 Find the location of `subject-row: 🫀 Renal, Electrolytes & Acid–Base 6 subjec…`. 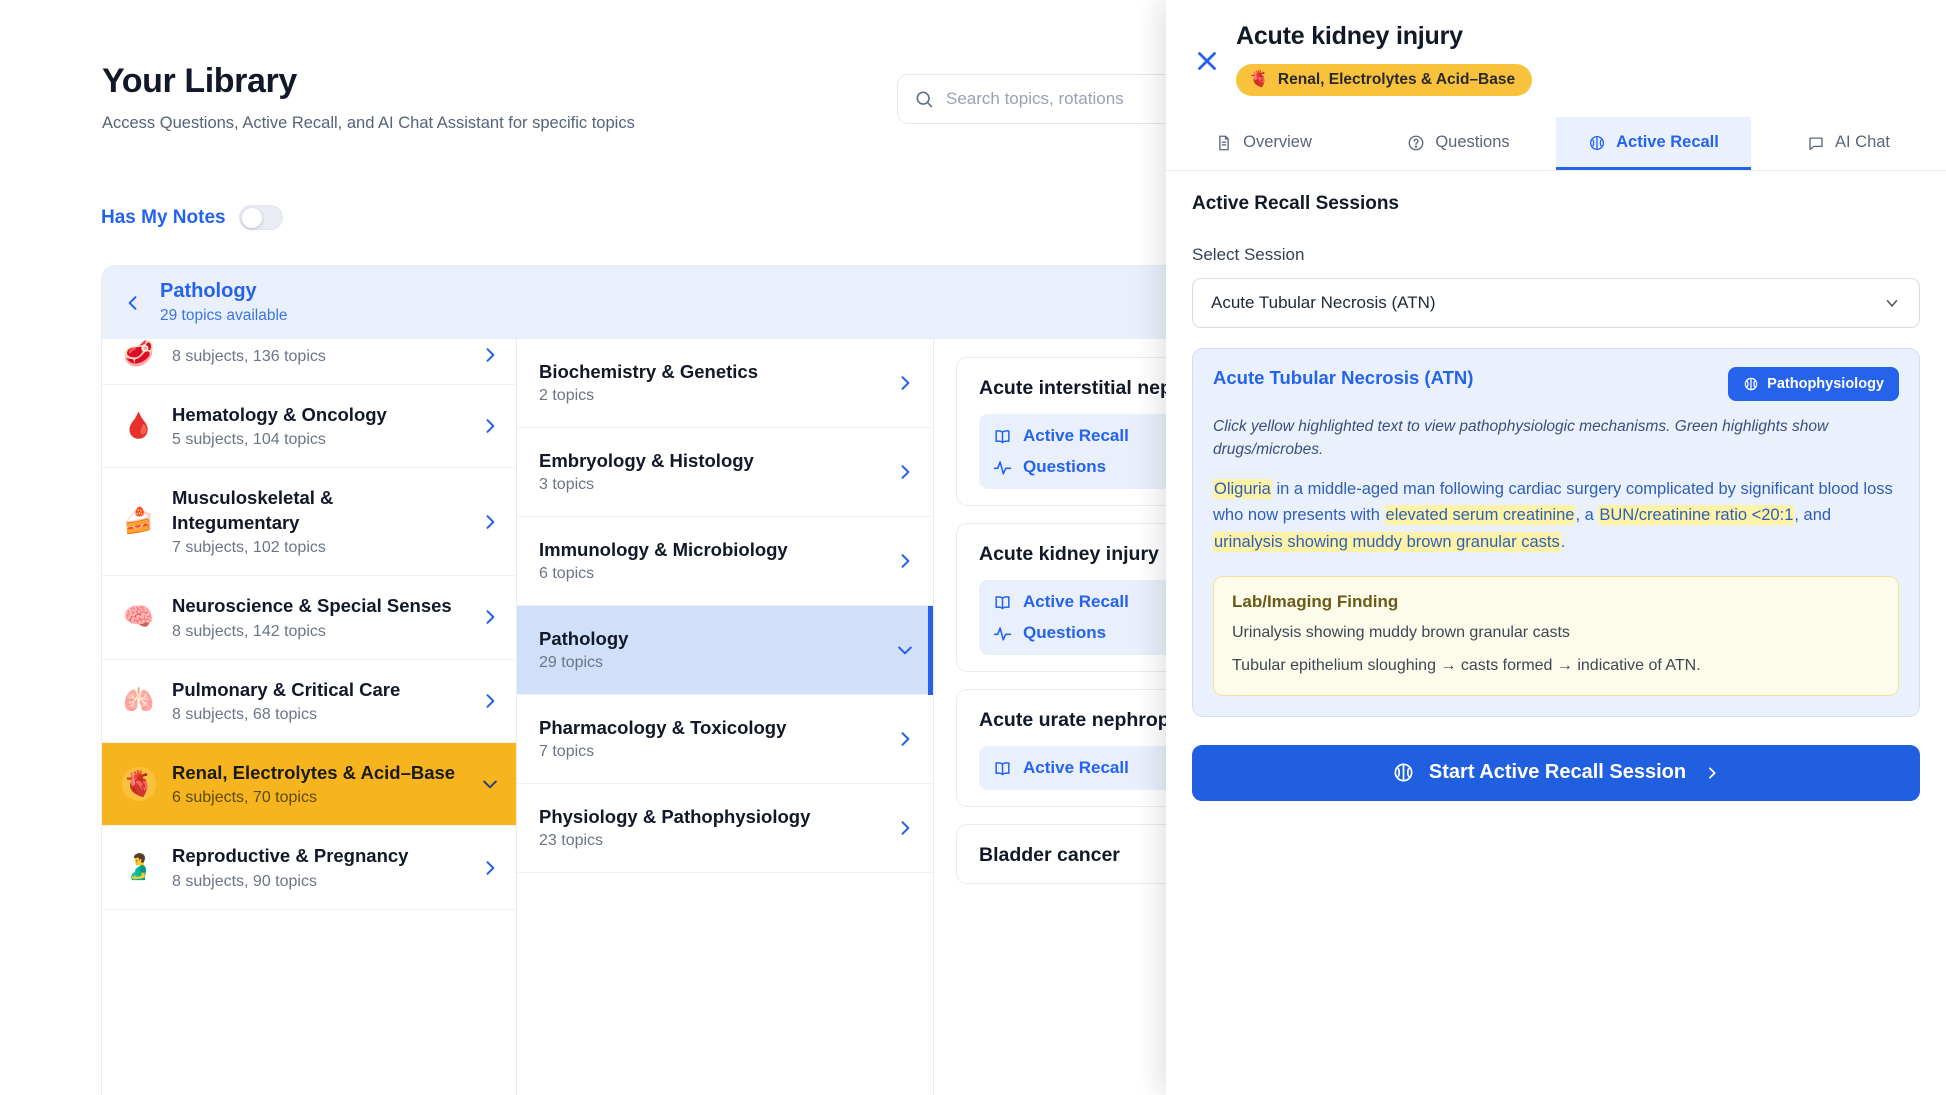

subject-row: 🫀 Renal, Electrolytes & Acid–Base 6 subjec… is located at coordinates (309, 785).